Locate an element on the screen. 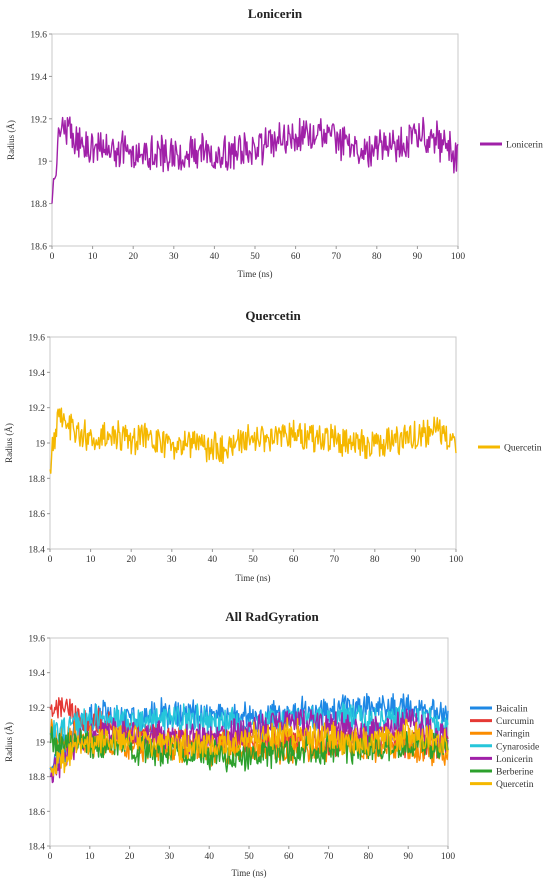 This screenshot has width=550, height=884. series-line-berberine is located at coordinates (249, 749).